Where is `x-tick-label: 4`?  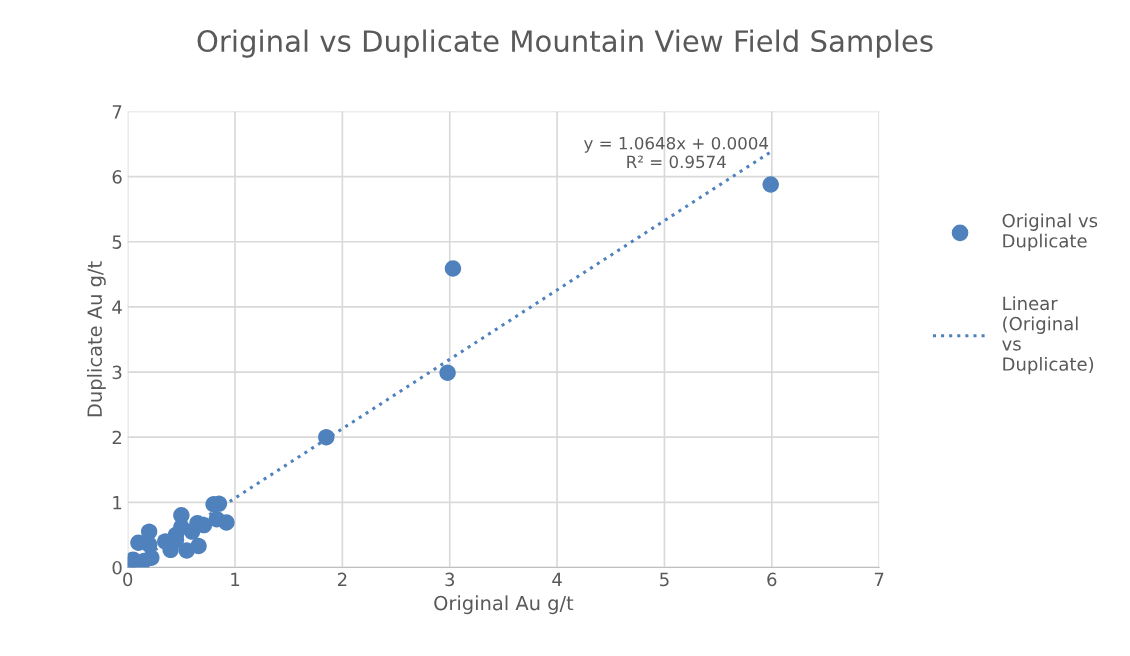
x-tick-label: 4 is located at coordinates (557, 579).